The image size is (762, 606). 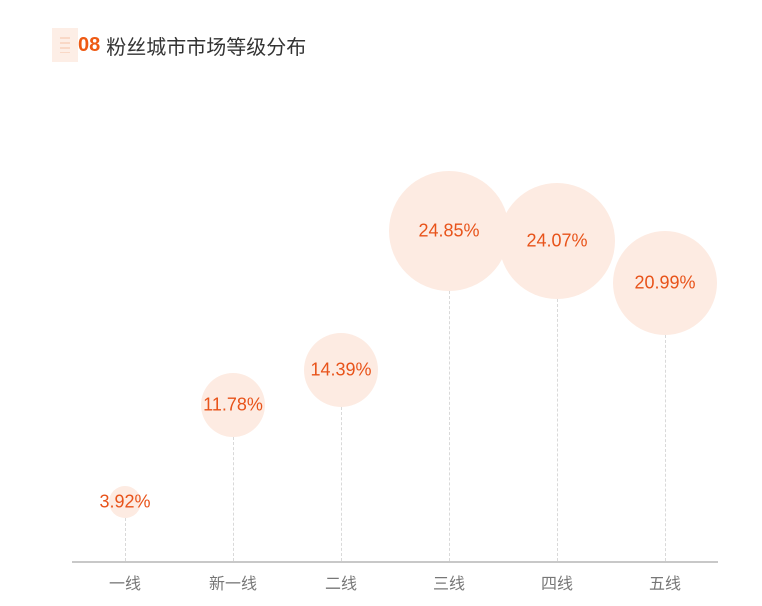 I want to click on value-label: 24.07%, so click(x=557, y=240).